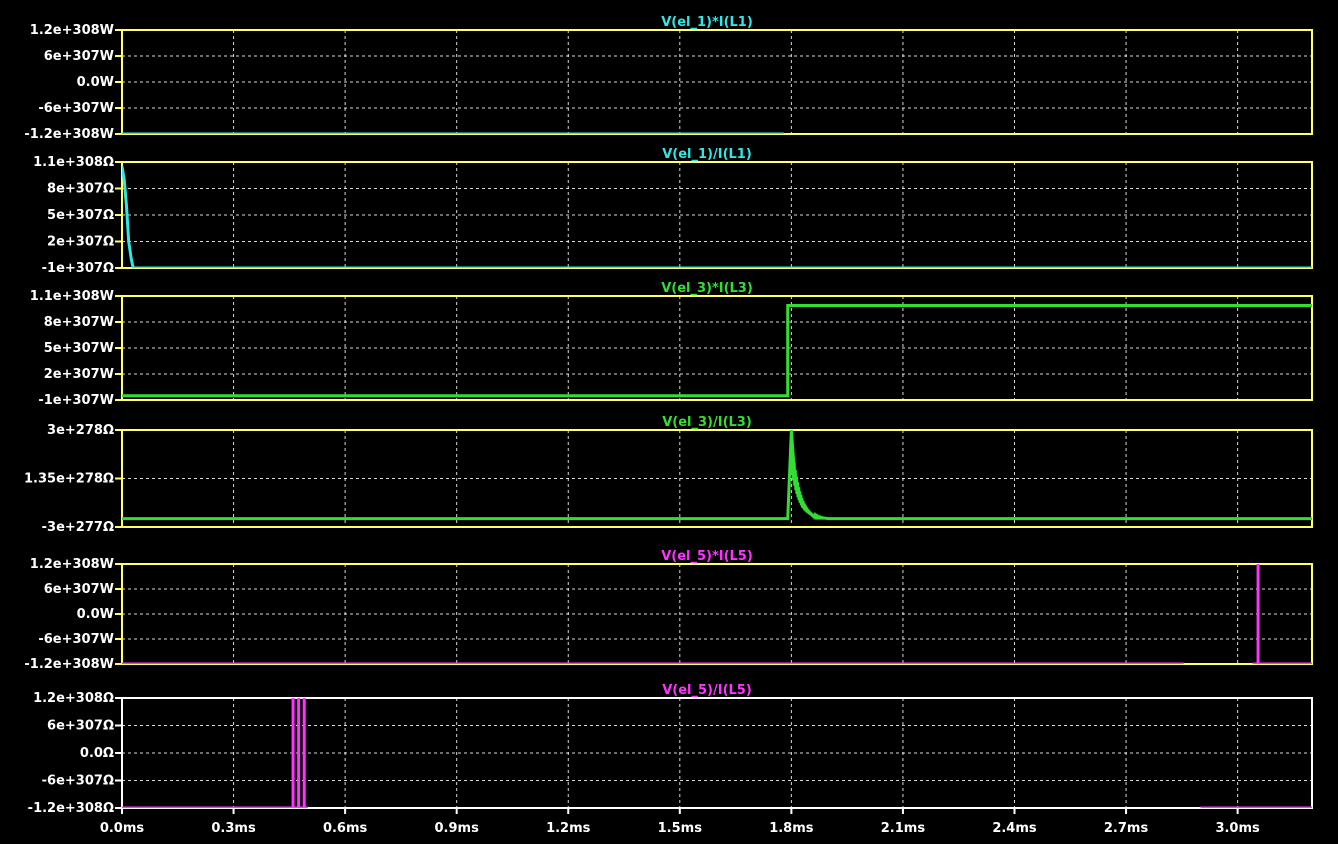 This screenshot has width=1338, height=844. I want to click on x-tick-label: 0.0ms, so click(122, 828).